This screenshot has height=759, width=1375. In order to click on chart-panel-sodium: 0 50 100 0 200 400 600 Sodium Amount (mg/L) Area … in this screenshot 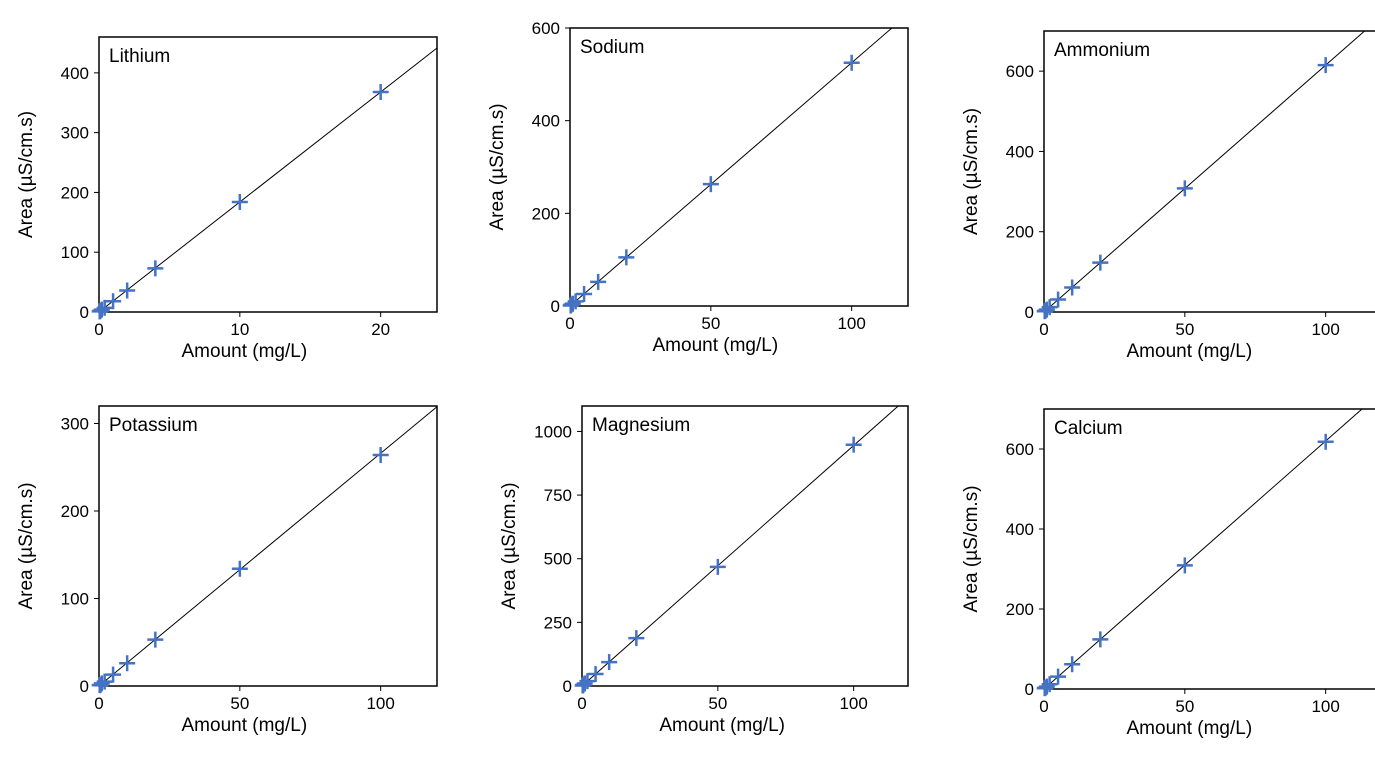, I will do `click(698, 187)`.